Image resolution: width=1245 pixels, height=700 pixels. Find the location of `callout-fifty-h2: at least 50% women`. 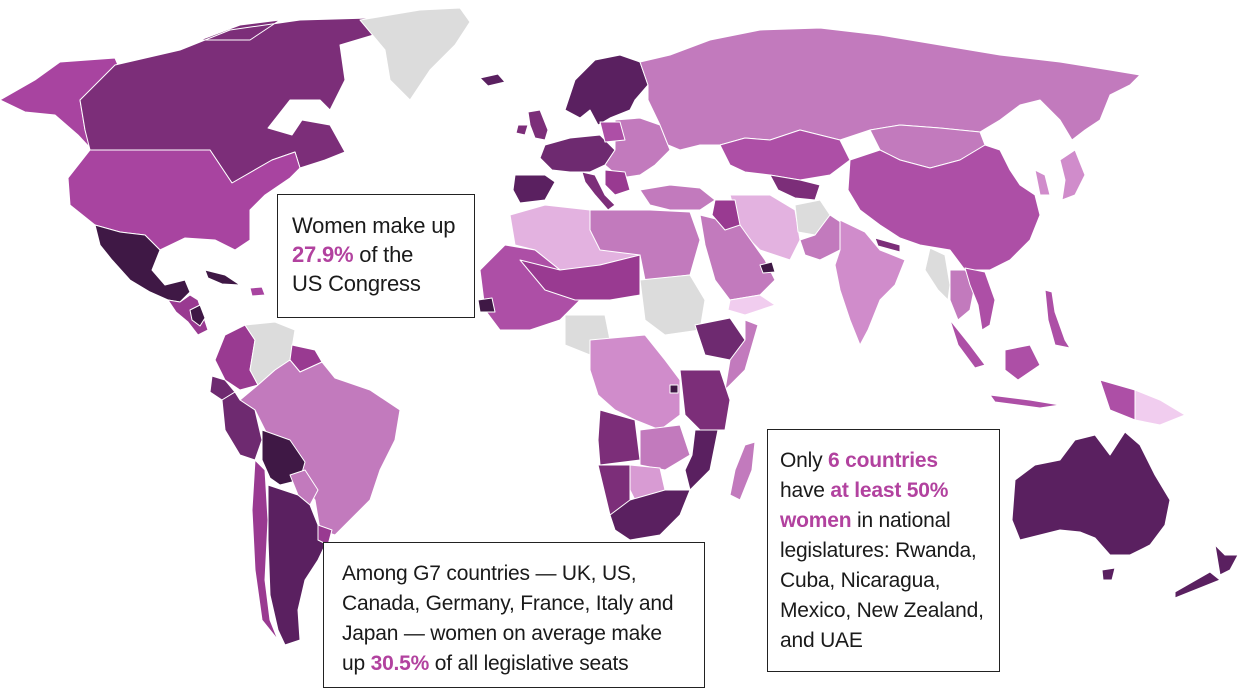

callout-fifty-h2: at least 50% women is located at coordinates (864, 505).